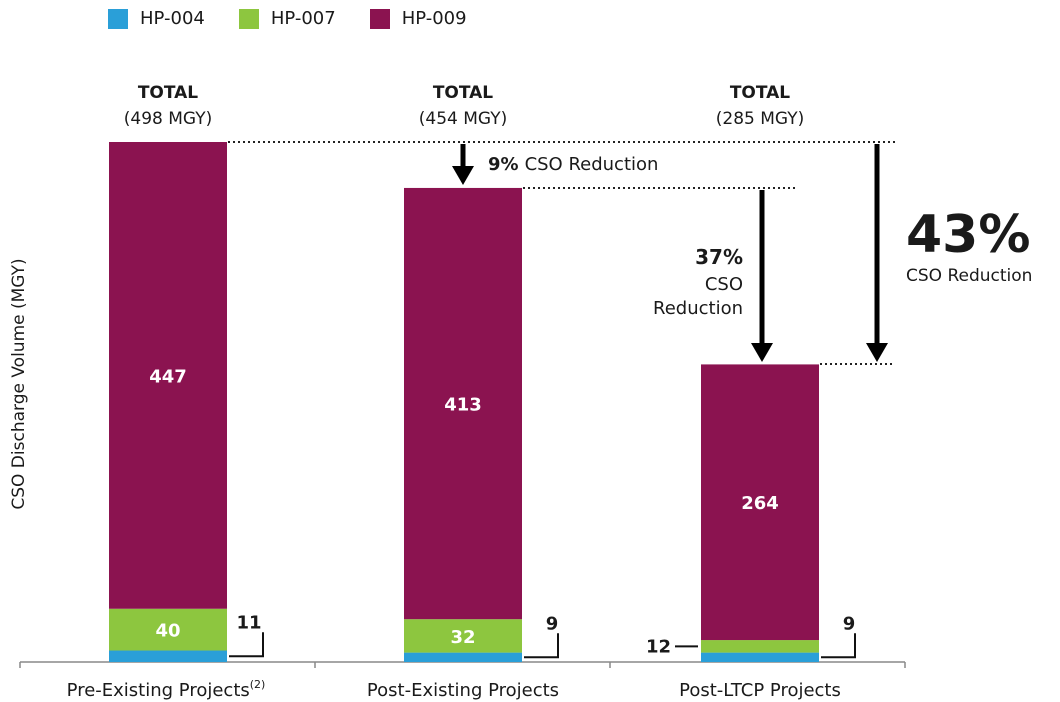 The image size is (1060, 702). Describe the element at coordinates (969, 276) in the screenshot. I see `reduction-label-43-text: CSO Reduction` at that location.